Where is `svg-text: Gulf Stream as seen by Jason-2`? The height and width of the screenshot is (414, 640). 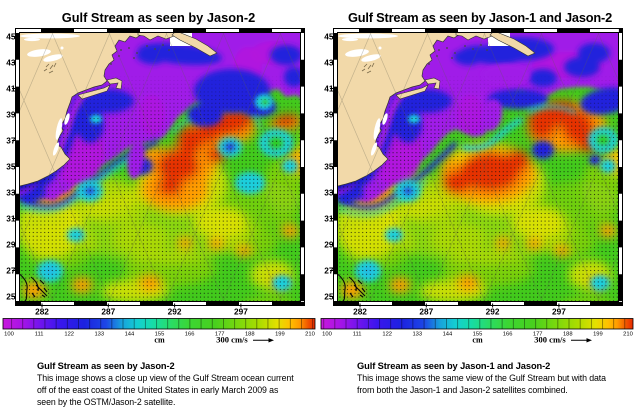
svg-text: Gulf Stream as seen by Jason-2 is located at coordinates (158, 17).